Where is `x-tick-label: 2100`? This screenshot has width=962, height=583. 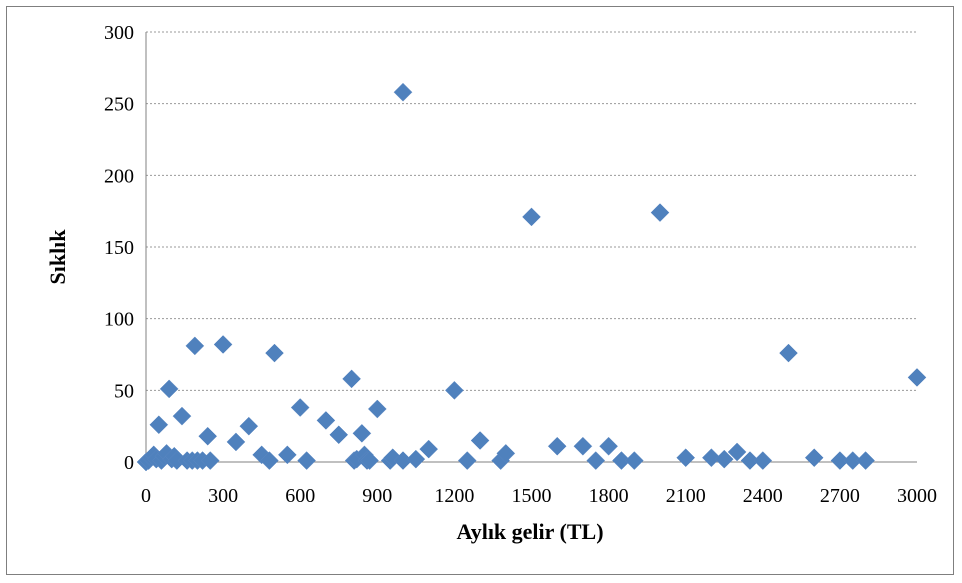
x-tick-label: 2100 is located at coordinates (686, 496).